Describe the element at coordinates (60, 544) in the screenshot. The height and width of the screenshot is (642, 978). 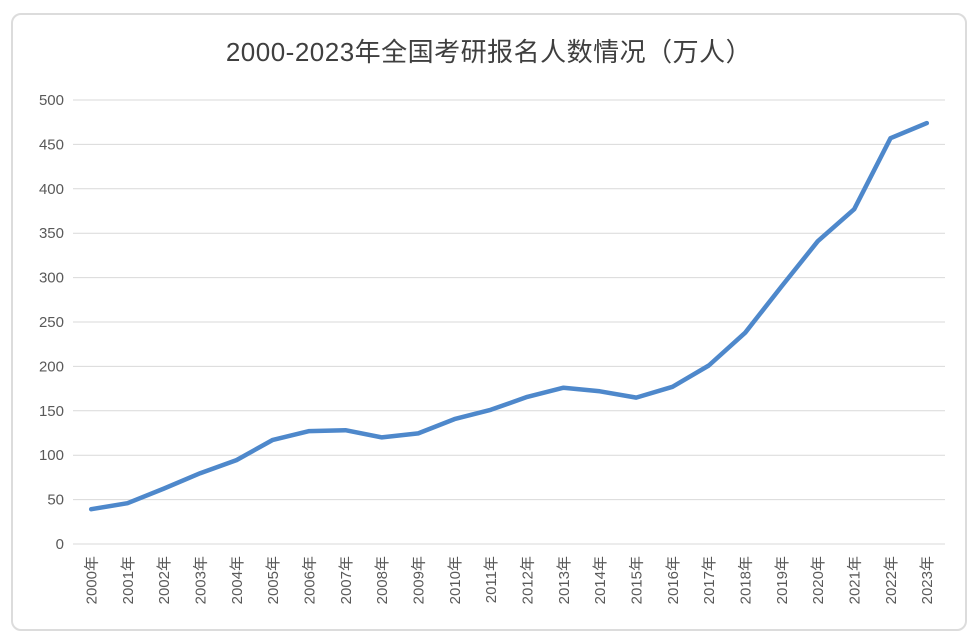
I see `y-axis-tick-label: 0` at that location.